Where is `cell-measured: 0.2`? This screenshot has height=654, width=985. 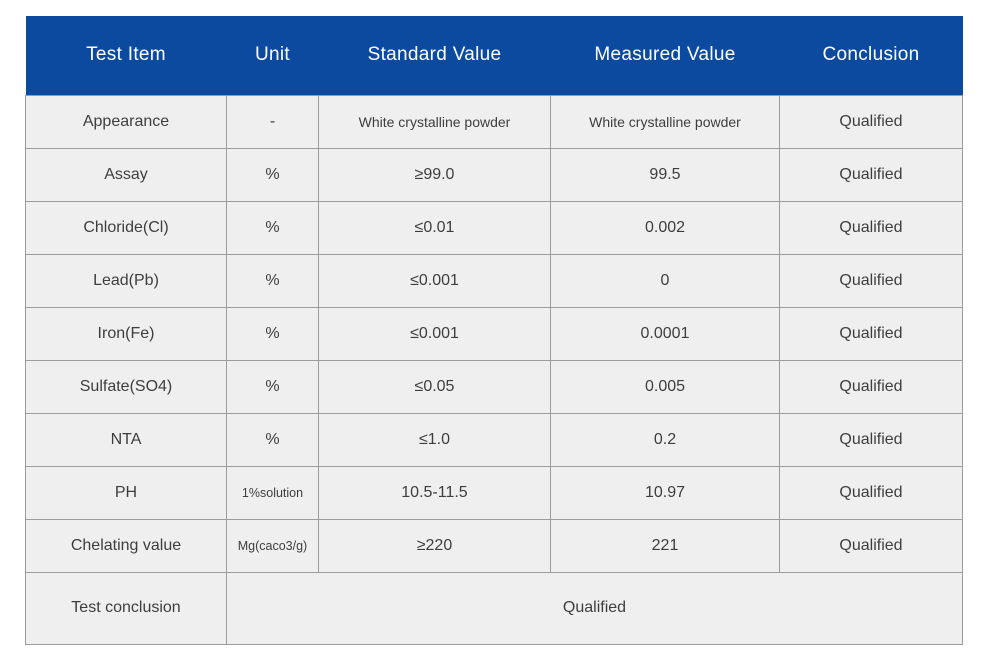 cell-measured: 0.2 is located at coordinates (665, 439).